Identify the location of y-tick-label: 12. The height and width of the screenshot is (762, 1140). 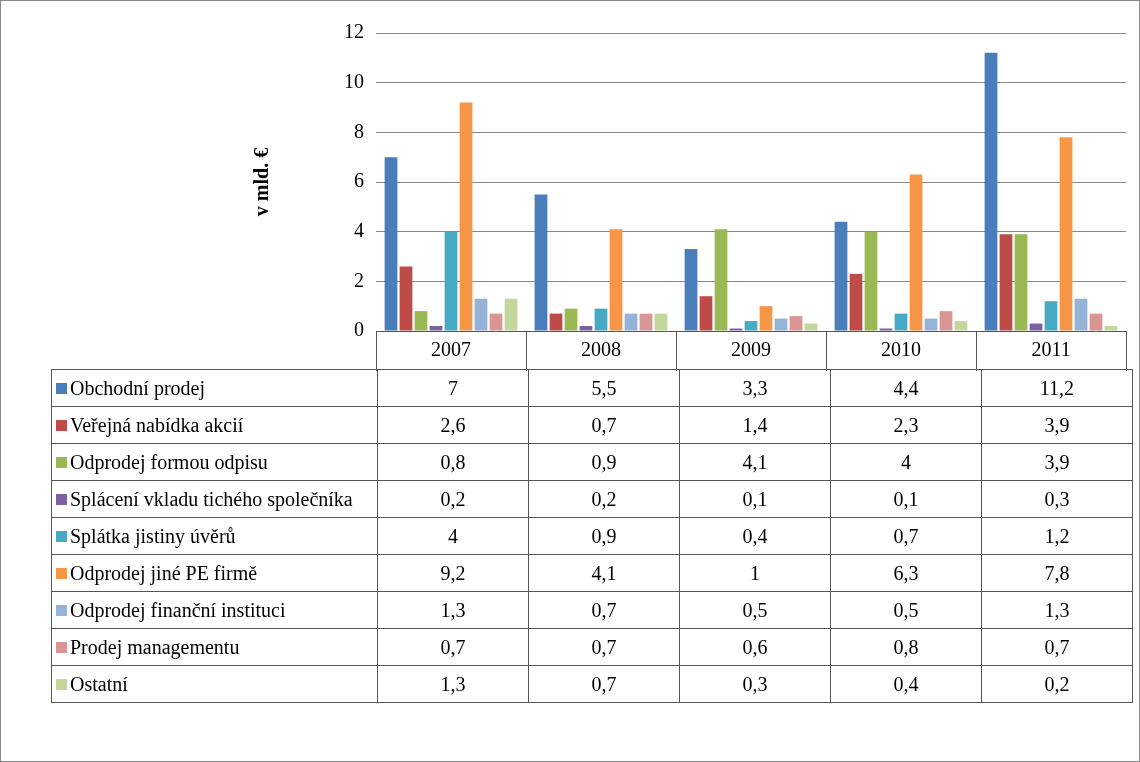
(354, 31).